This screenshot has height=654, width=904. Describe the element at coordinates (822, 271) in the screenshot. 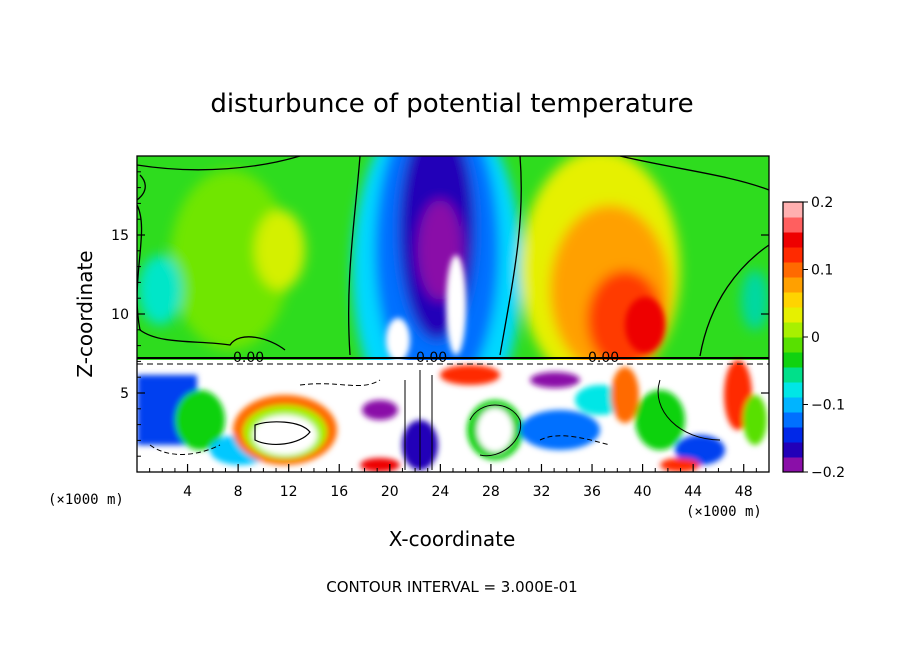

I see `colorbar-tick-label: 0.1` at that location.